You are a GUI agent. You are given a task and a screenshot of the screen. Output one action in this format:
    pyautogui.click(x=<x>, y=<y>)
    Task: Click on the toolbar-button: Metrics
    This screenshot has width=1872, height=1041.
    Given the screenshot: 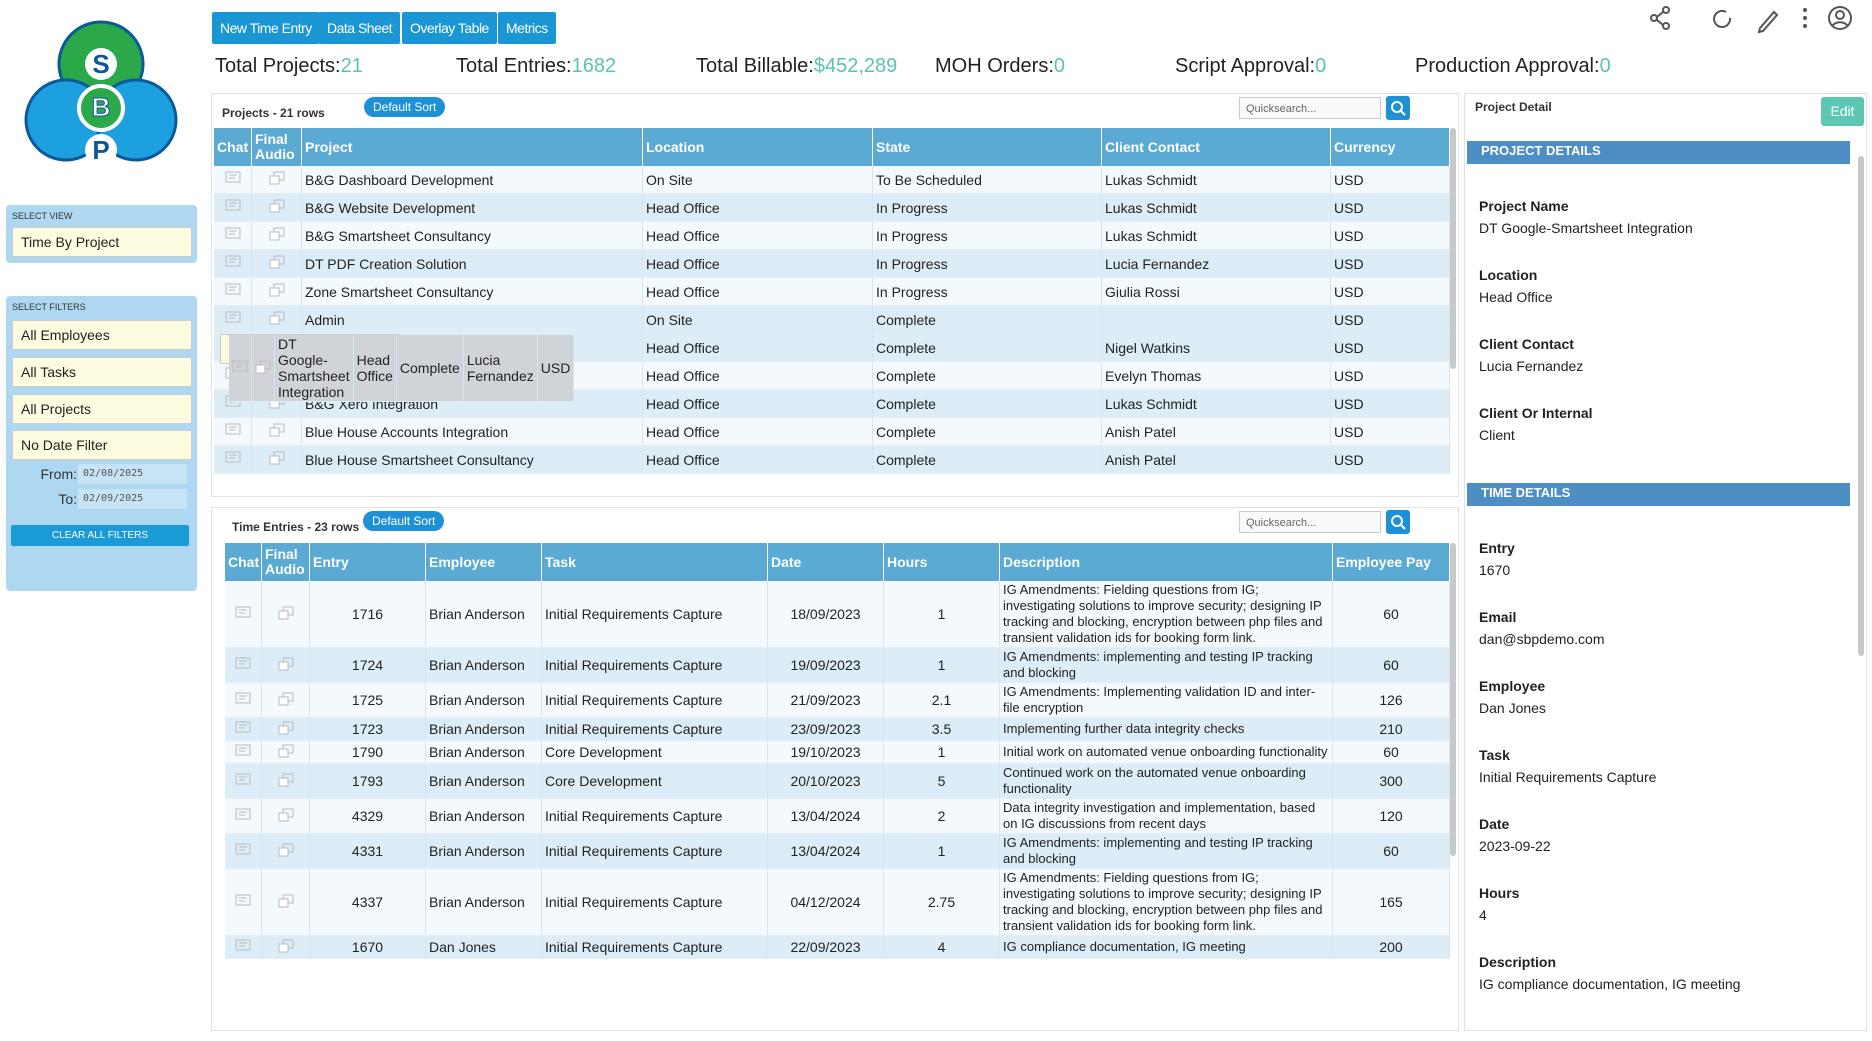 What is the action you would take?
    pyautogui.click(x=527, y=28)
    